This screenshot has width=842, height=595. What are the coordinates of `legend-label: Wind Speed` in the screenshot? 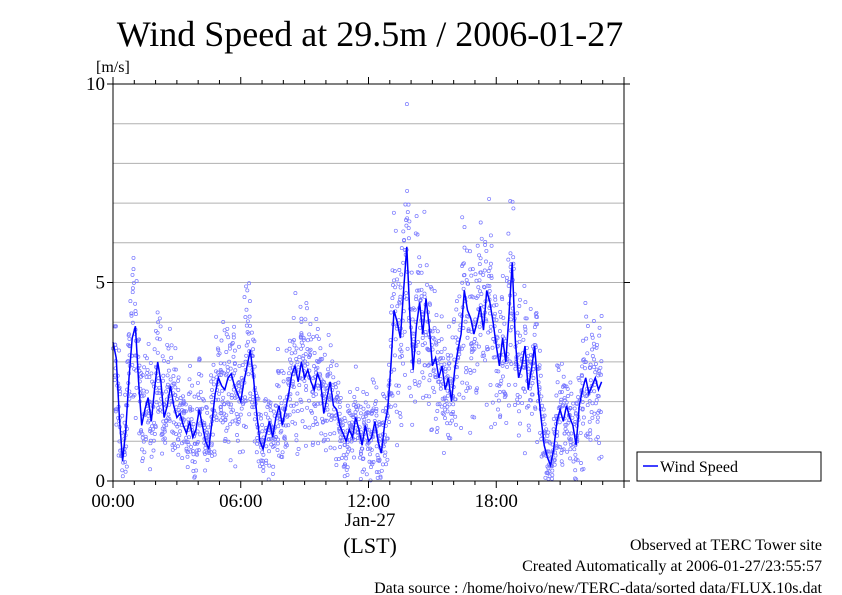 It's located at (699, 467).